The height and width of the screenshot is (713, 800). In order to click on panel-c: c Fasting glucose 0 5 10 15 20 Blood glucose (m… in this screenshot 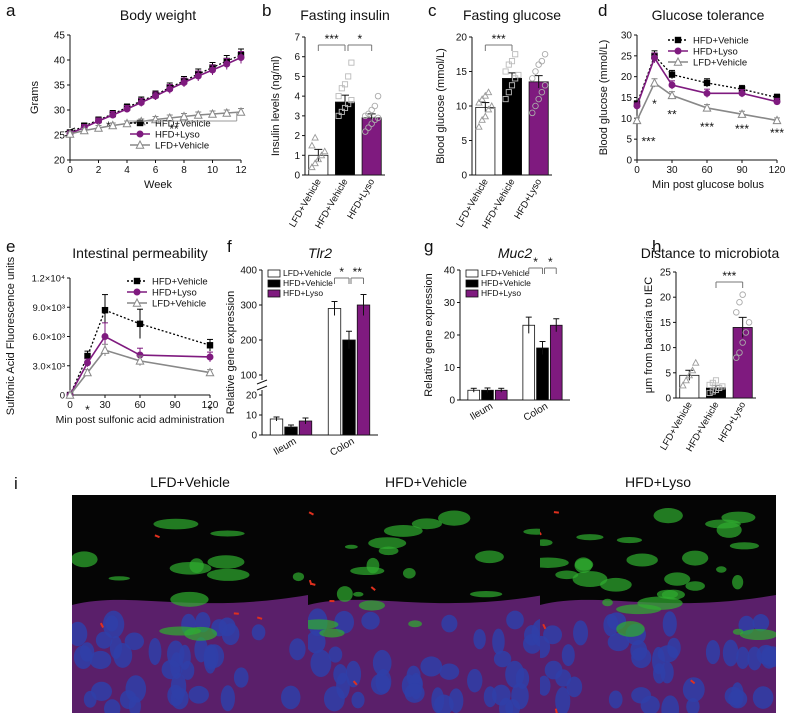, I will do `click(494, 116)`.